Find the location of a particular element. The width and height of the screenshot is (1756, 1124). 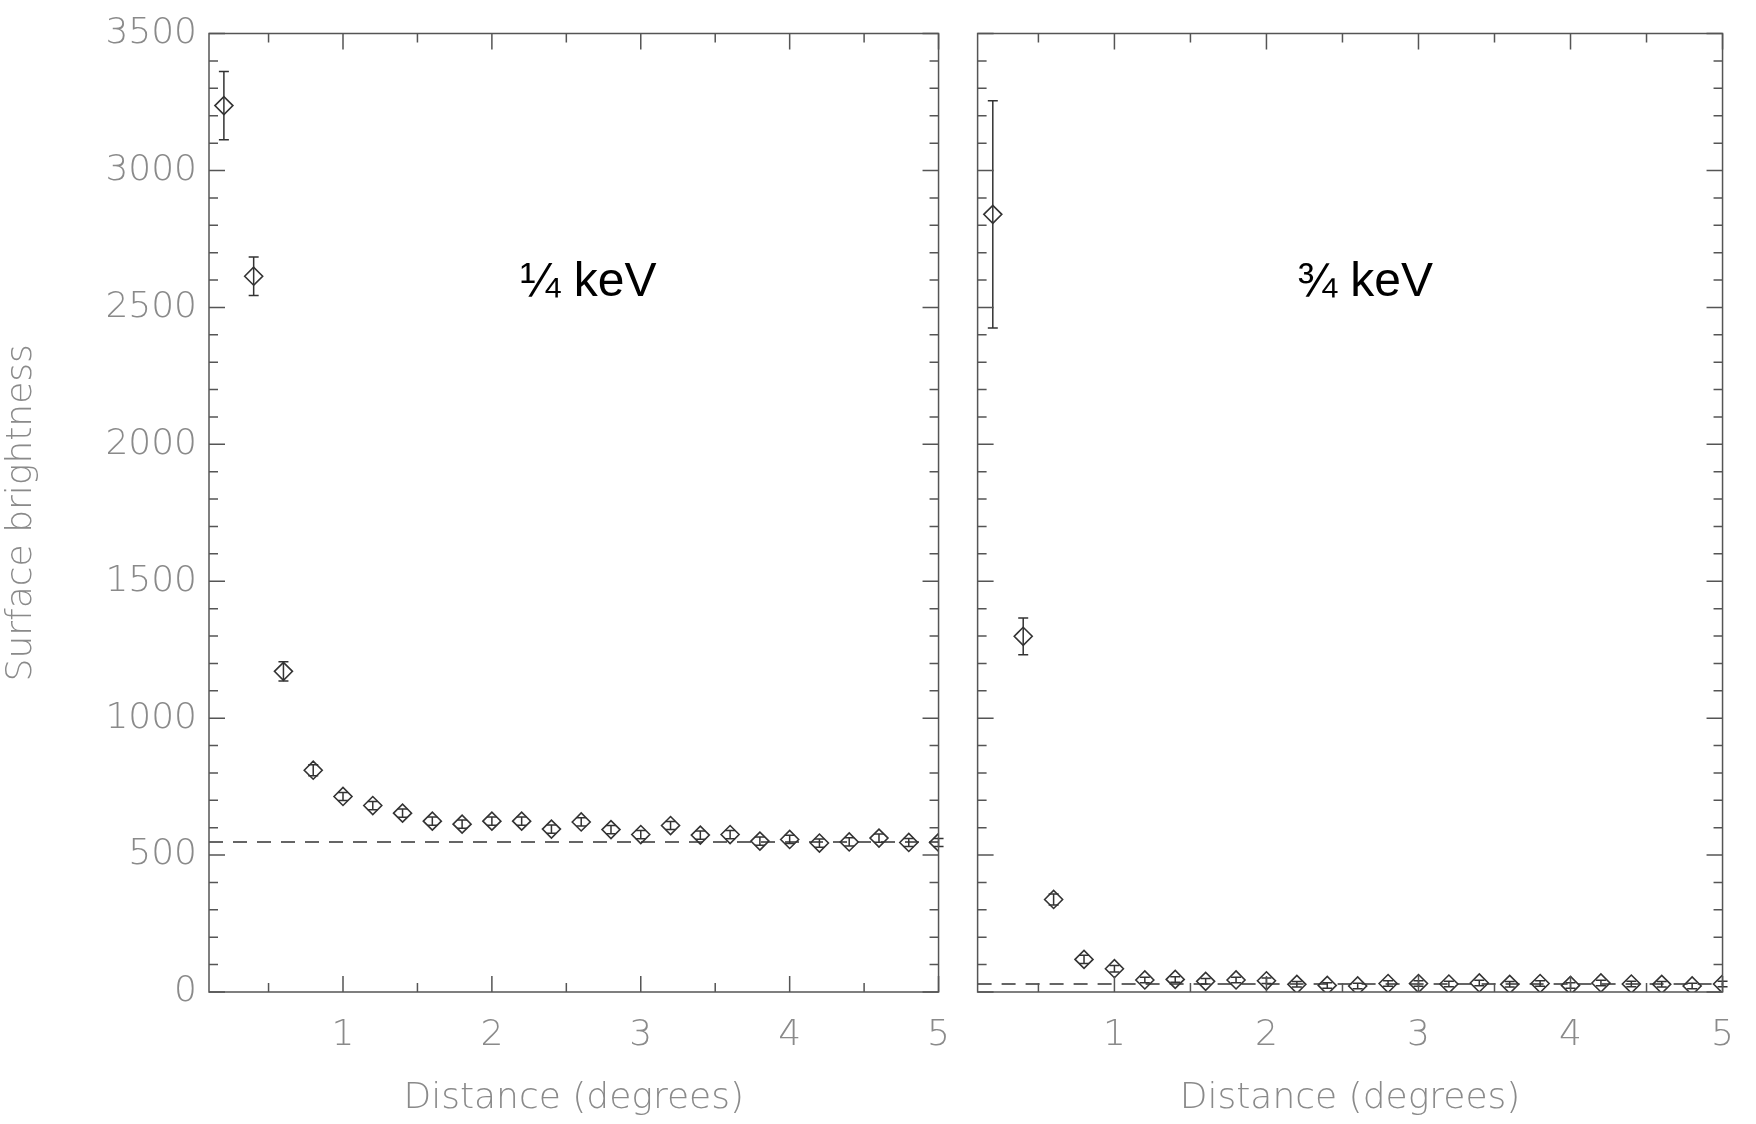

y-tick-label: 500 is located at coordinates (162, 852).